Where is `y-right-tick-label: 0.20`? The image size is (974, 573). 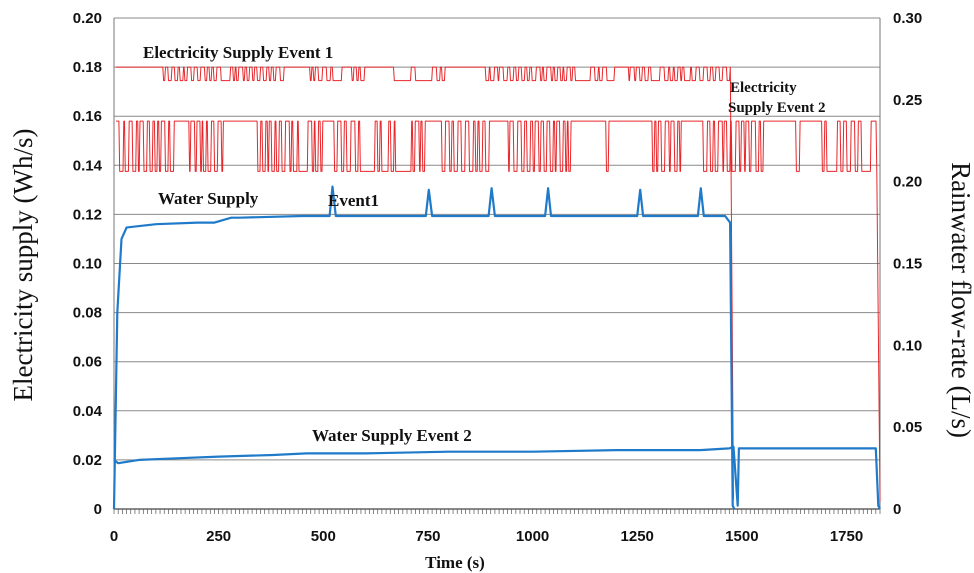 y-right-tick-label: 0.20 is located at coordinates (907, 182).